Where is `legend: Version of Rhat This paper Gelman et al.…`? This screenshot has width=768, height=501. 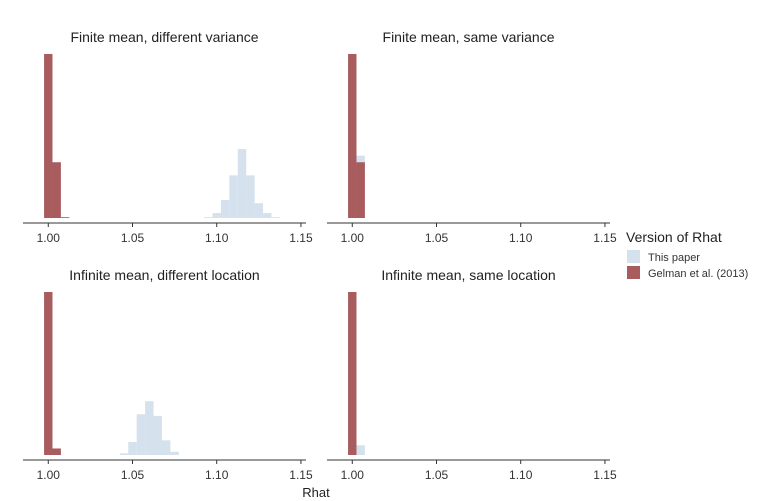
legend: Version of Rhat This paper Gelman et al.… is located at coordinates (687, 254).